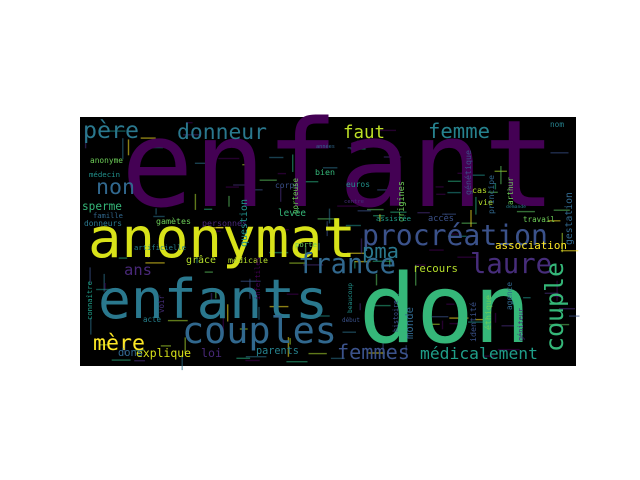  Describe the element at coordinates (306, 244) in the screenshot. I see `word-porte: porte` at that location.